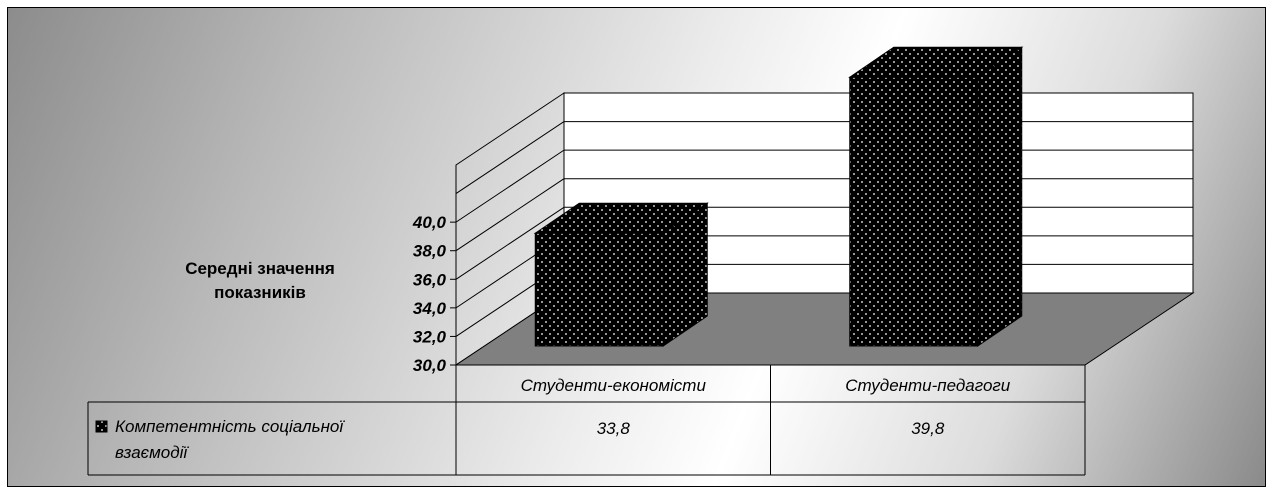 The image size is (1271, 492). What do you see at coordinates (230, 426) in the screenshot?
I see `legend-label-line-1: Компетентність соціальної` at bounding box center [230, 426].